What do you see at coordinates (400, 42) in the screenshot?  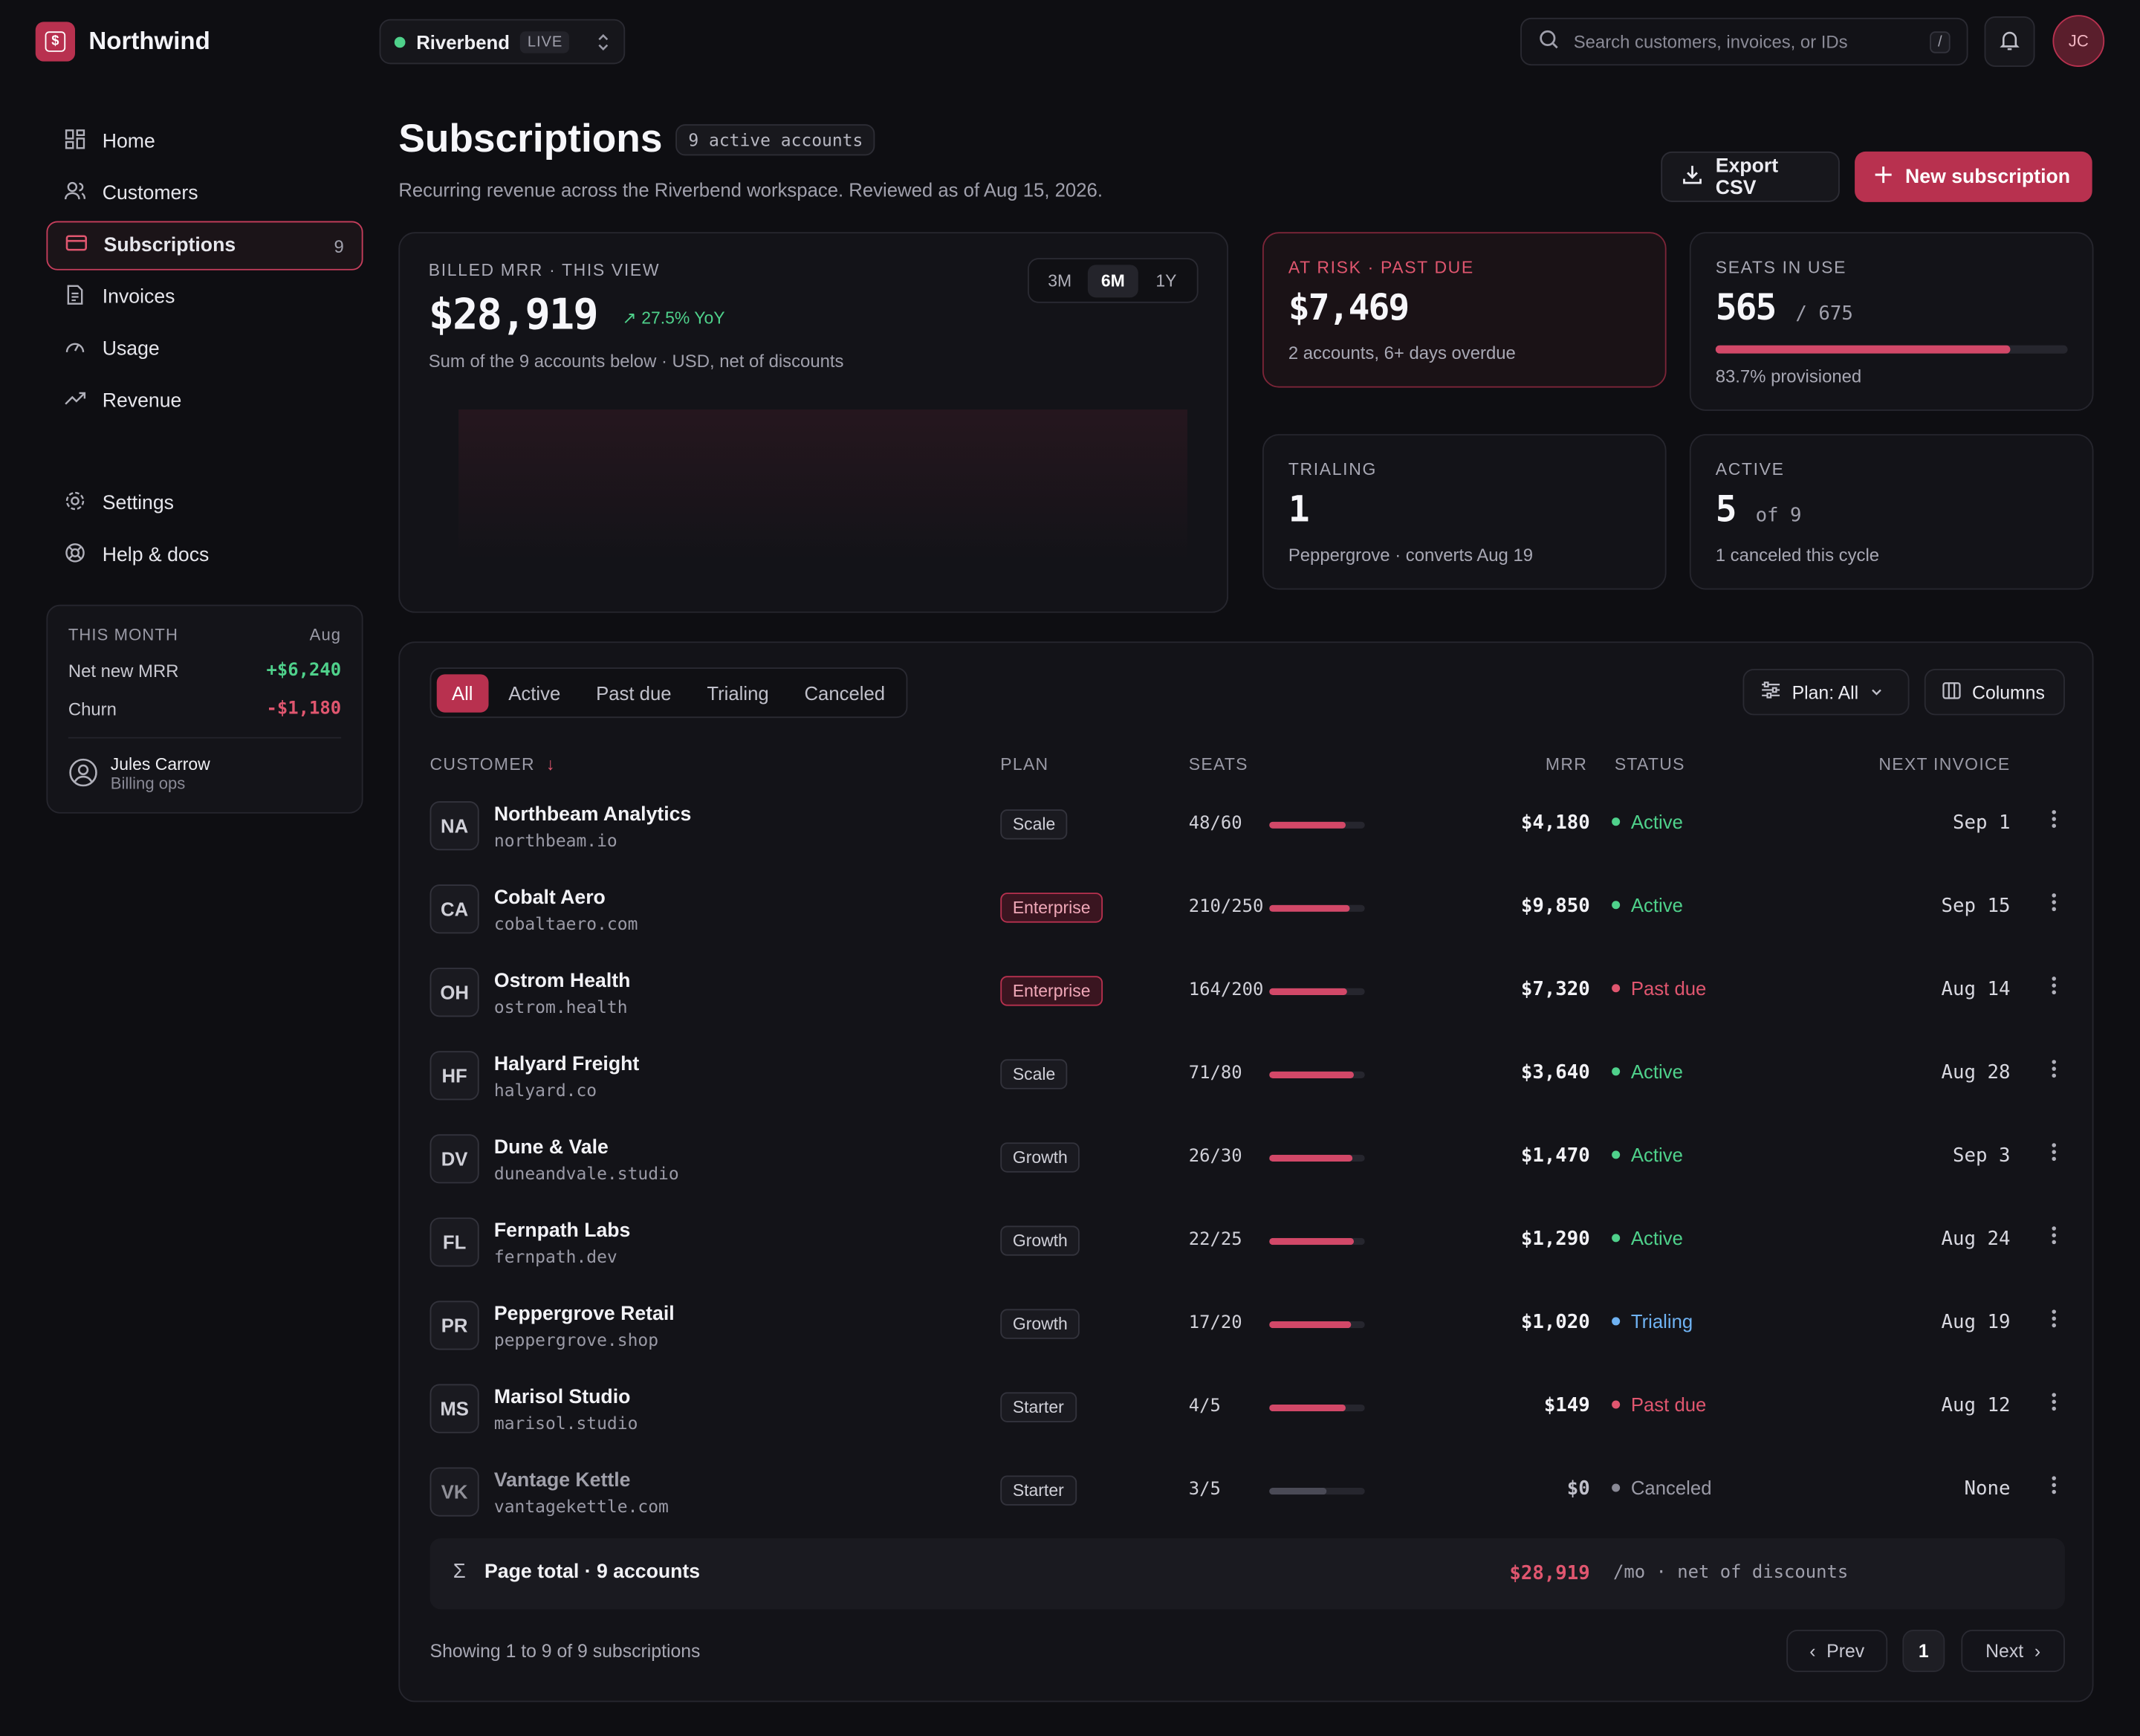 I see `live-dot-icon` at bounding box center [400, 42].